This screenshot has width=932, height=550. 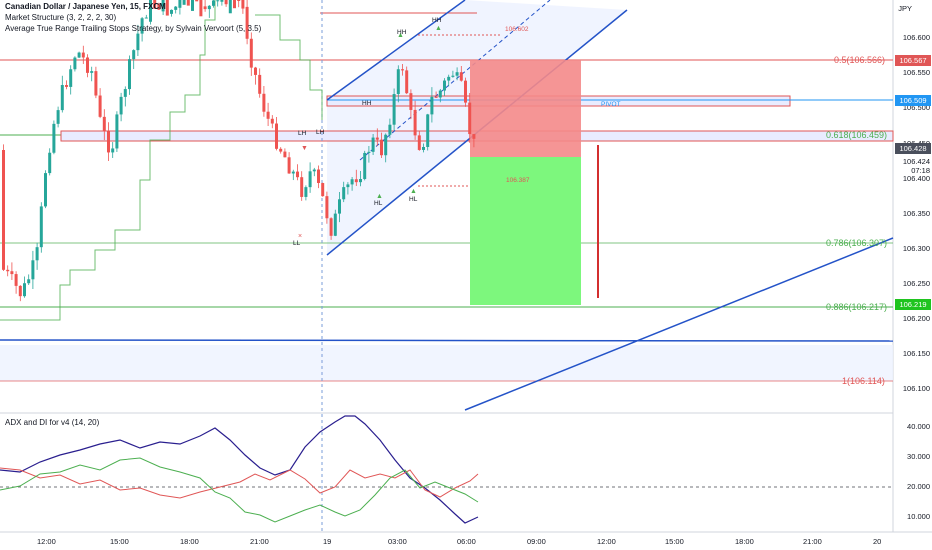 What do you see at coordinates (916, 72) in the screenshot?
I see `price-axis-label: 106.550` at bounding box center [916, 72].